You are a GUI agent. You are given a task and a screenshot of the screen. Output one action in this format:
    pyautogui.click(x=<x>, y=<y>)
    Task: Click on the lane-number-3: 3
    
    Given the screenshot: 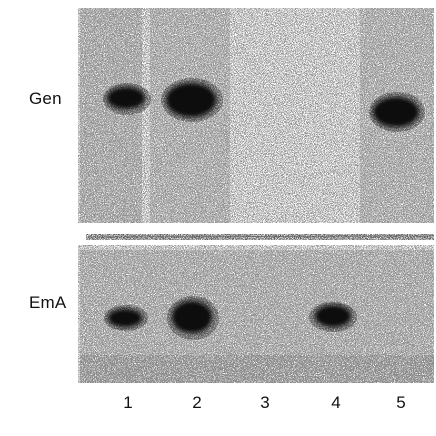 What is the action you would take?
    pyautogui.click(x=265, y=402)
    